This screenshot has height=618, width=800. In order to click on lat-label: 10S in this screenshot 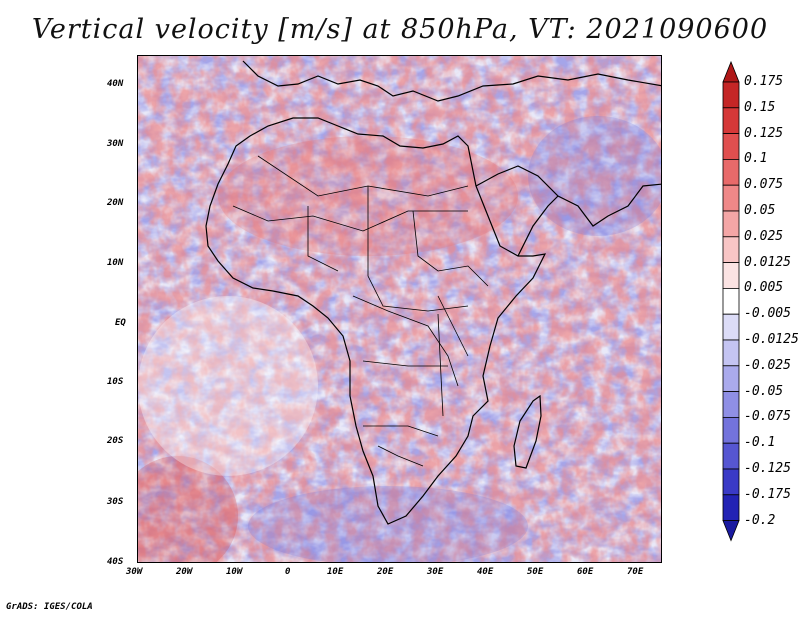, I will do `click(115, 382)`.